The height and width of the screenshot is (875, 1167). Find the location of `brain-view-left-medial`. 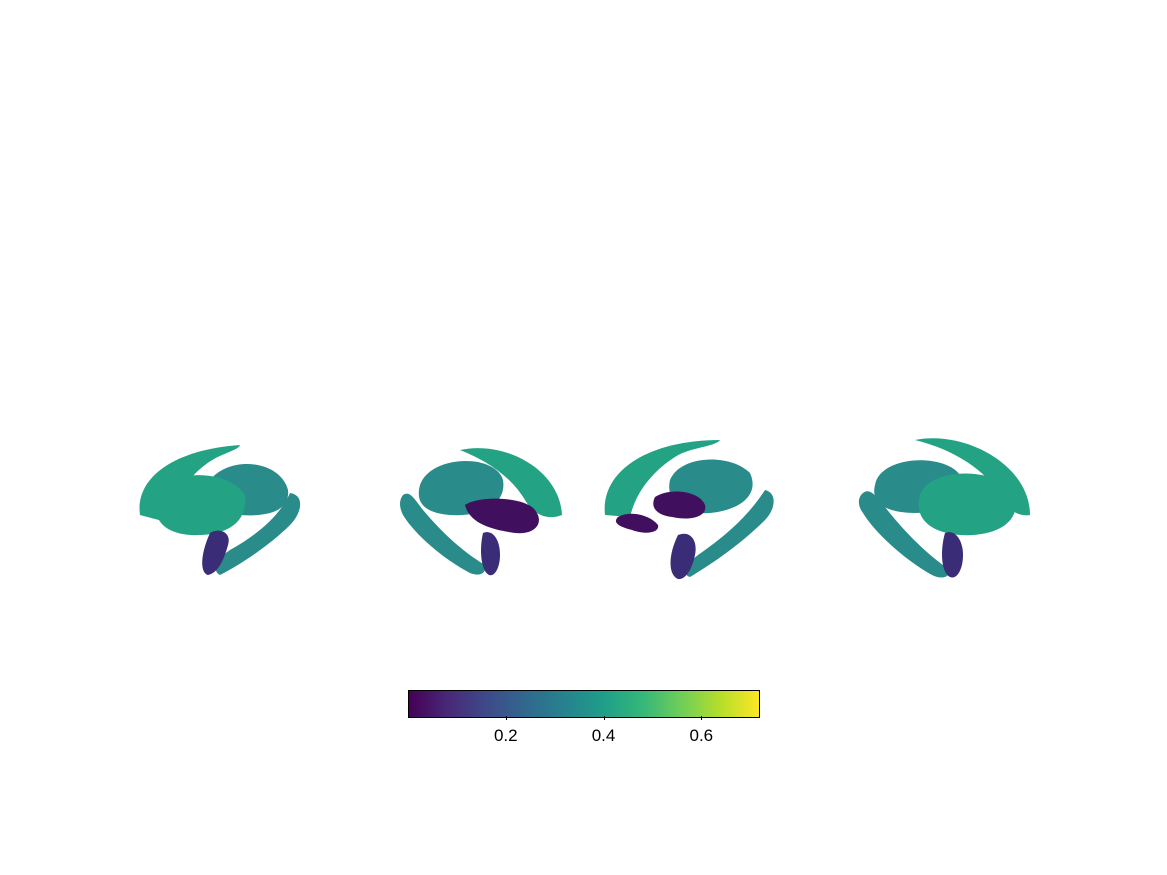

brain-view-left-medial is located at coordinates (485, 510).